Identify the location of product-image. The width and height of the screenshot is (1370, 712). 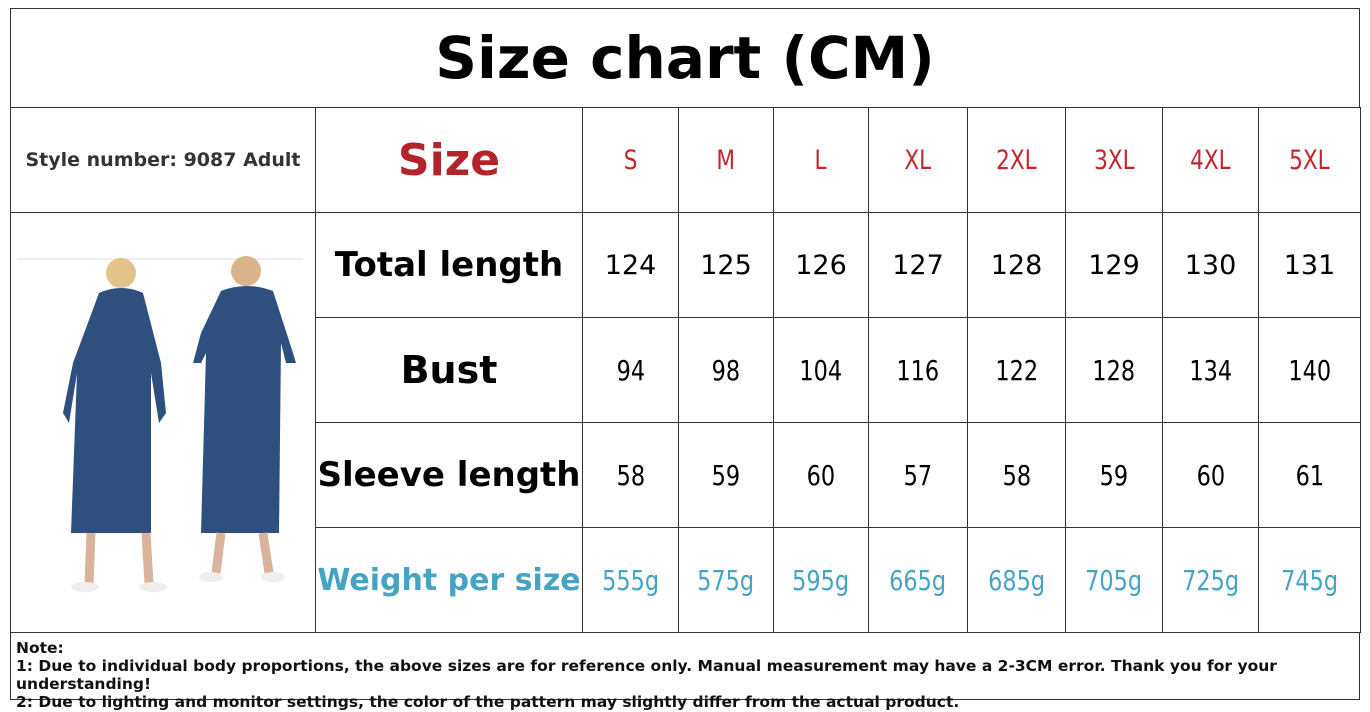
(163, 422).